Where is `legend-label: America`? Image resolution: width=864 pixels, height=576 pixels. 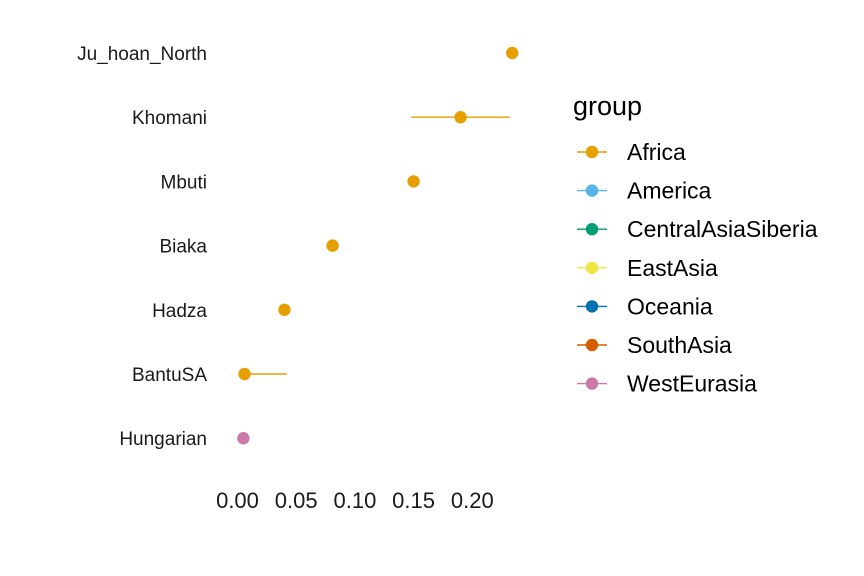 legend-label: America is located at coordinates (669, 191).